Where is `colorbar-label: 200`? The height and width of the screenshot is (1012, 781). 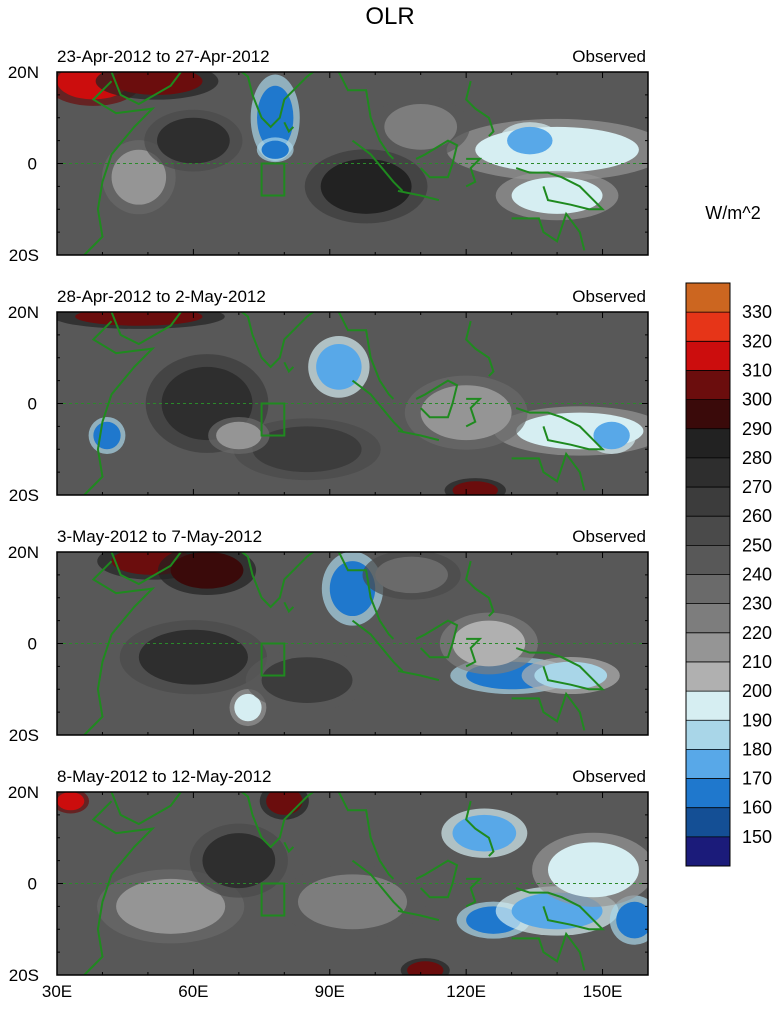 colorbar-label: 200 is located at coordinates (757, 691).